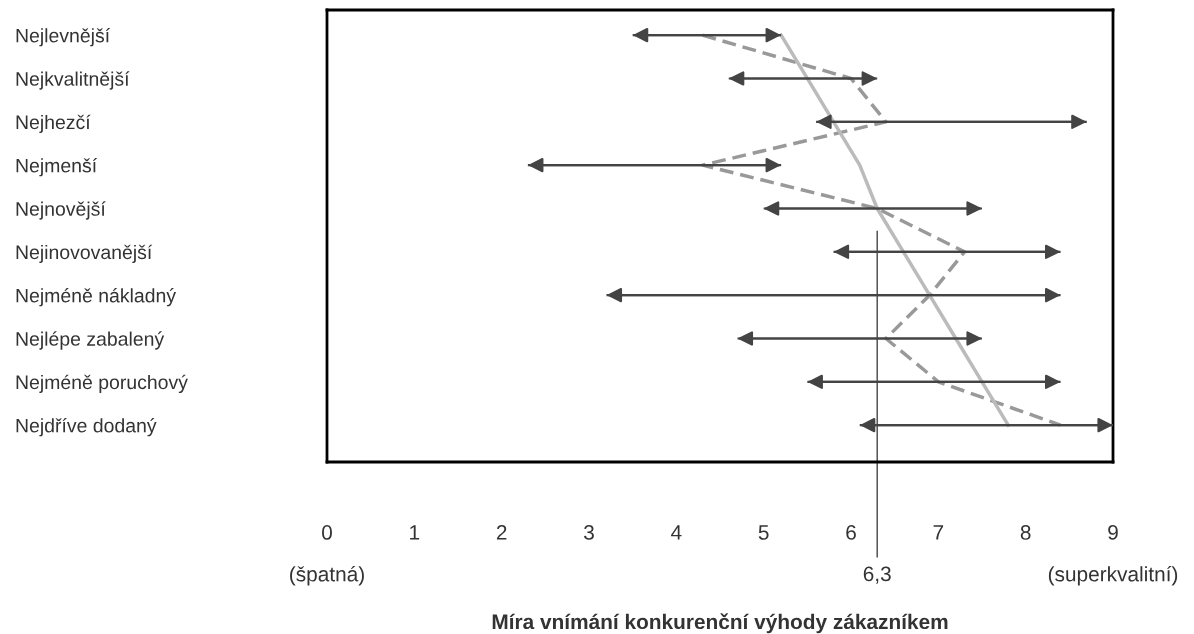 Image resolution: width=1194 pixels, height=634 pixels. I want to click on y-tick-label: Nejméně nákladný, so click(96, 297).